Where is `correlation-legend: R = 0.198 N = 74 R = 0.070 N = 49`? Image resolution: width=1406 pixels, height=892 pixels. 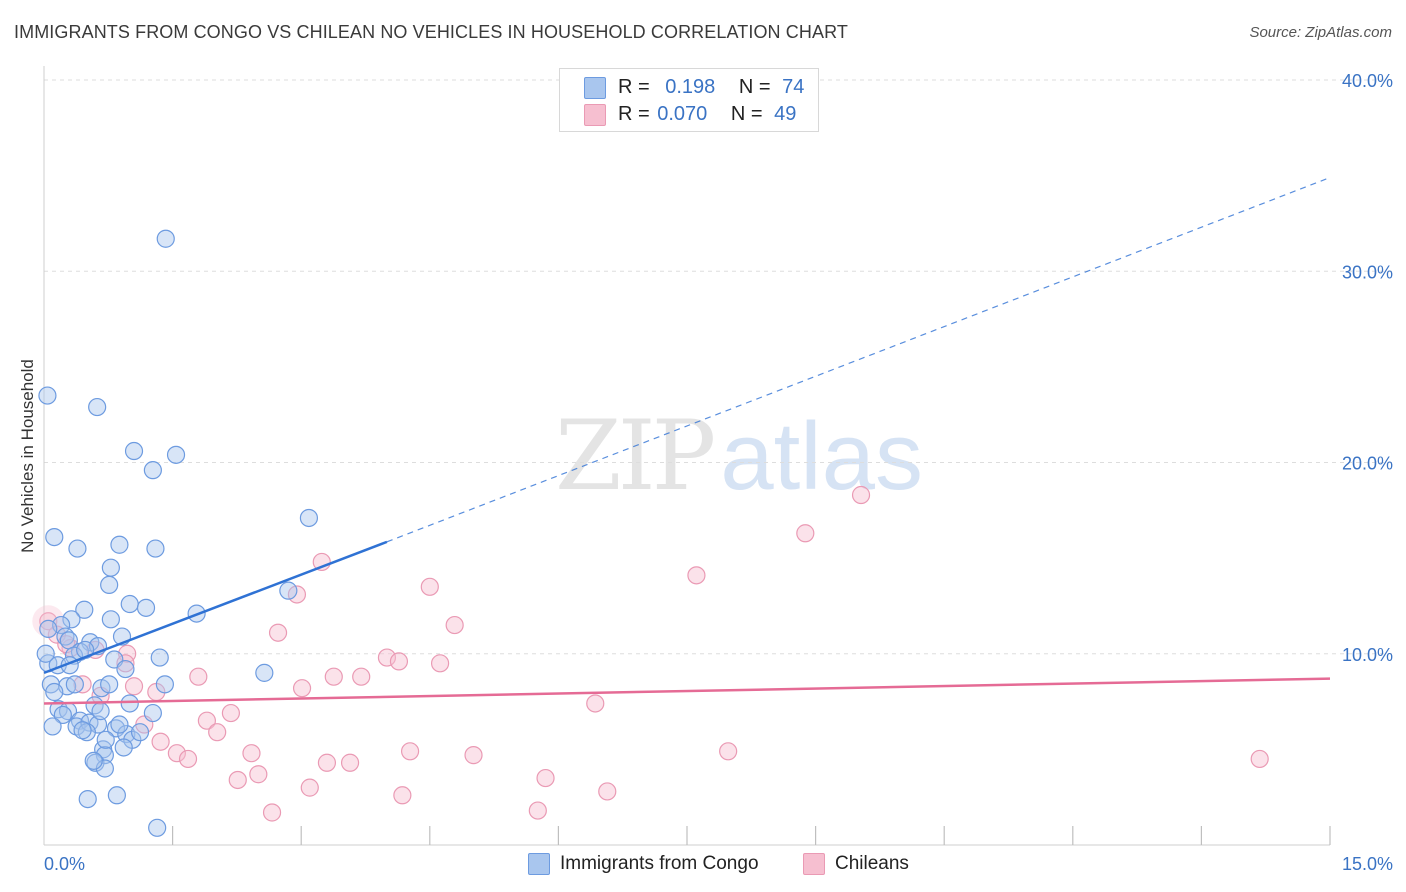 correlation-legend: R = 0.198 N = 74 R = 0.070 N = 49 is located at coordinates (689, 100).